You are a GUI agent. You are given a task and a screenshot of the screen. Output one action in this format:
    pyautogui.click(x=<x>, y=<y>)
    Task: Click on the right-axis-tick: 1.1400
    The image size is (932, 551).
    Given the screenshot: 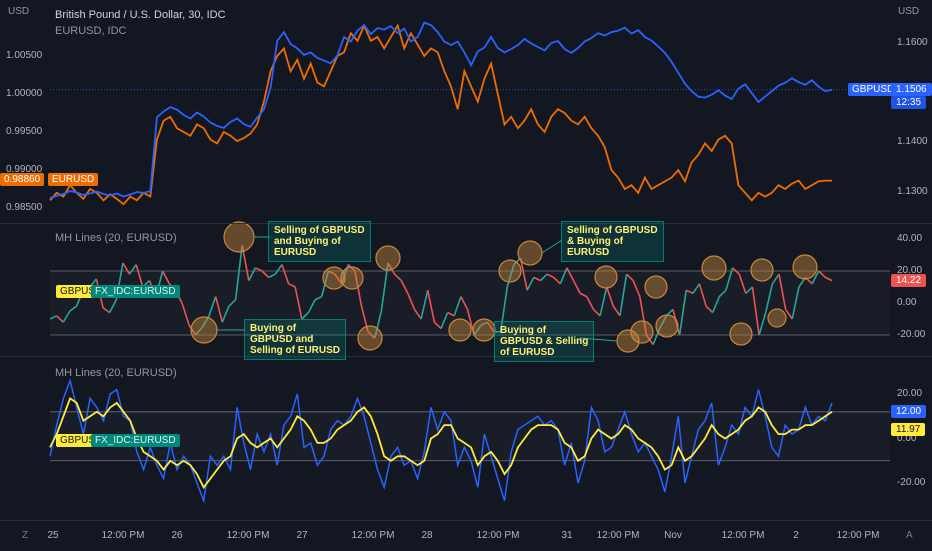 What is the action you would take?
    pyautogui.click(x=912, y=142)
    